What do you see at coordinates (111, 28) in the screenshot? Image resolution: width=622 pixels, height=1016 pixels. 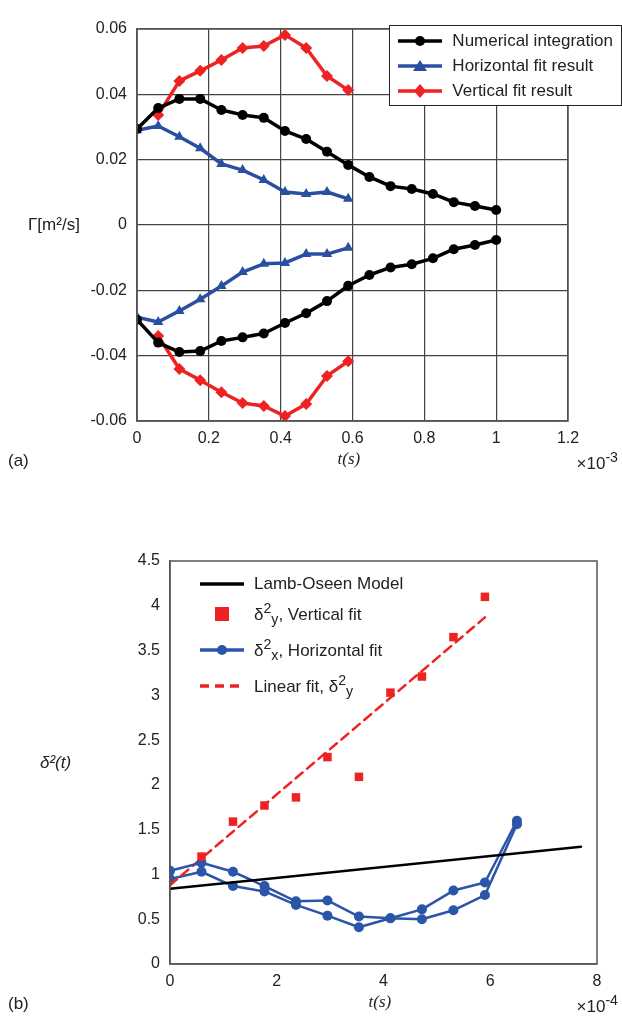 I see `y-tick-label: 0.06` at bounding box center [111, 28].